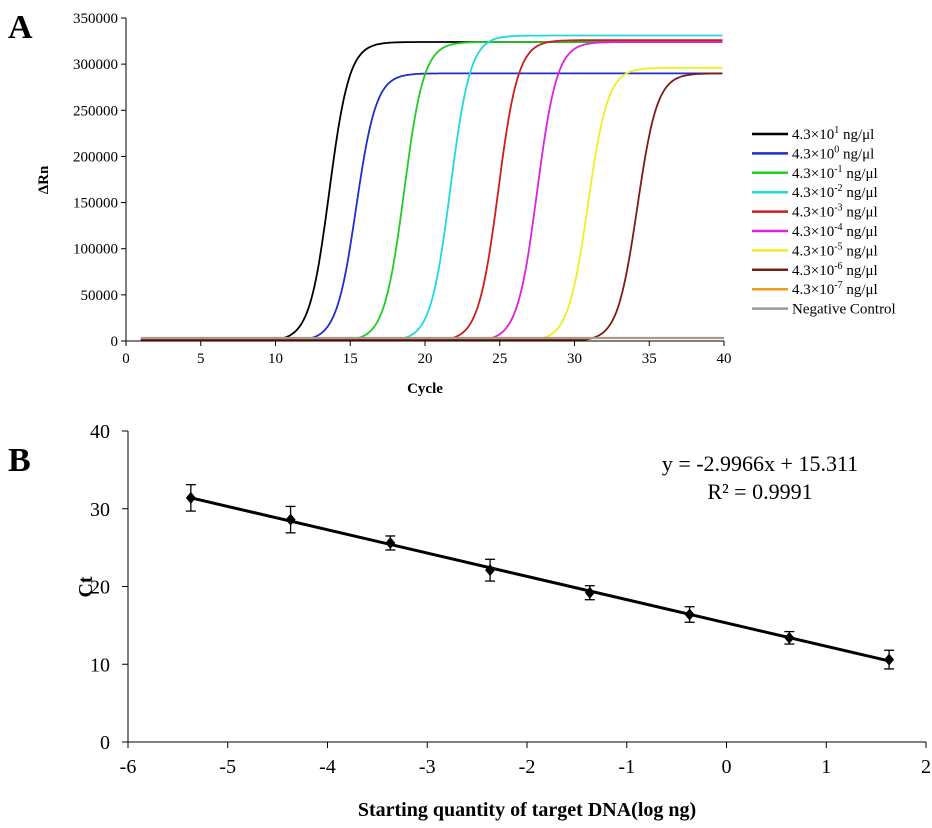  I want to click on panel-b-letter: B, so click(19, 460).